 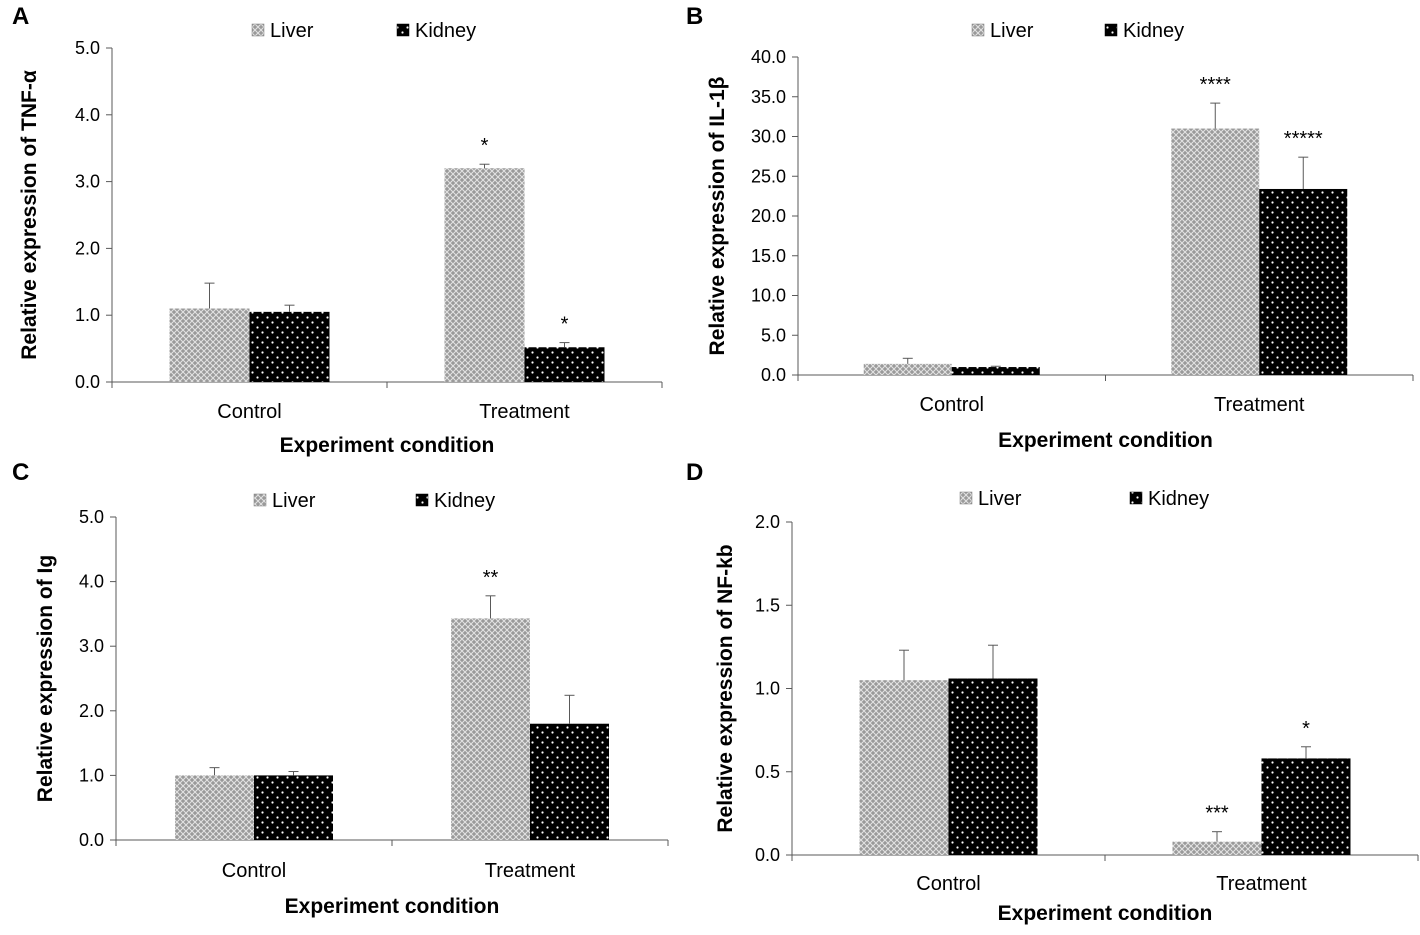 What do you see at coordinates (20, 472) in the screenshot?
I see `panel-label: C` at bounding box center [20, 472].